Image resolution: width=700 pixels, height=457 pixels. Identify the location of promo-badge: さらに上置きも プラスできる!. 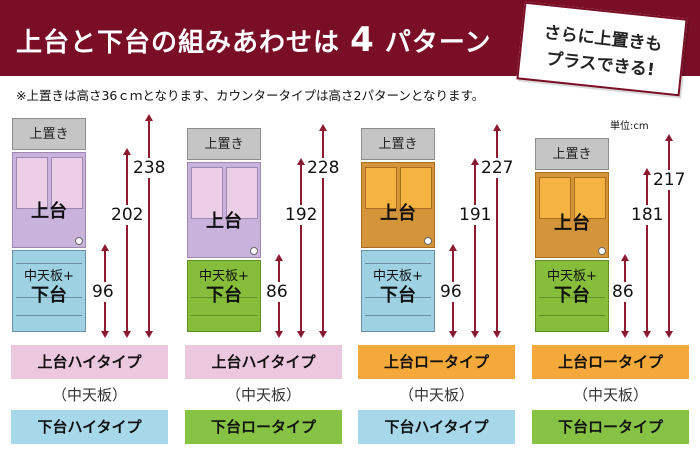
(602, 49).